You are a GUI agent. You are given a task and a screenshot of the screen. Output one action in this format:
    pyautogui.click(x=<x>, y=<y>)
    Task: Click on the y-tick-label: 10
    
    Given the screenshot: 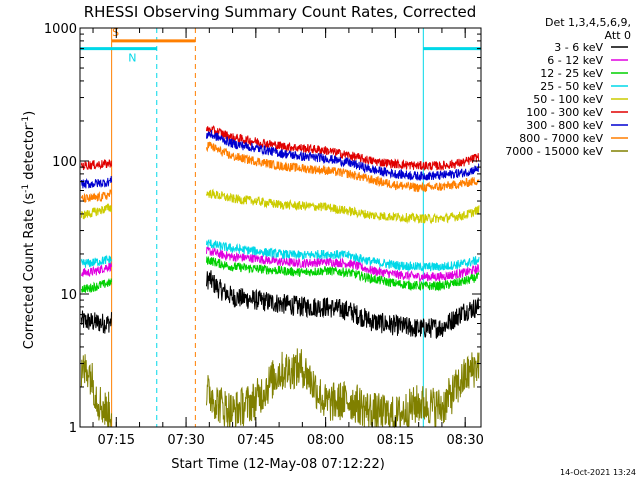 What is the action you would take?
    pyautogui.click(x=68, y=295)
    